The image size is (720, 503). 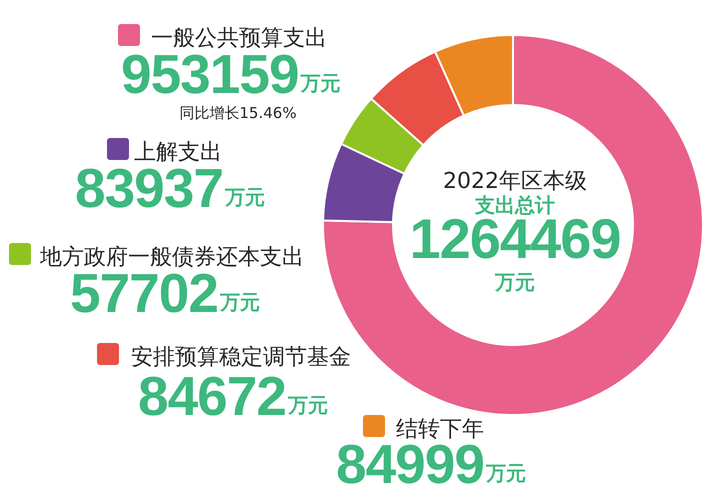 What do you see at coordinates (238, 113) in the screenshot?
I see `text: 同比增长15.46%` at bounding box center [238, 113].